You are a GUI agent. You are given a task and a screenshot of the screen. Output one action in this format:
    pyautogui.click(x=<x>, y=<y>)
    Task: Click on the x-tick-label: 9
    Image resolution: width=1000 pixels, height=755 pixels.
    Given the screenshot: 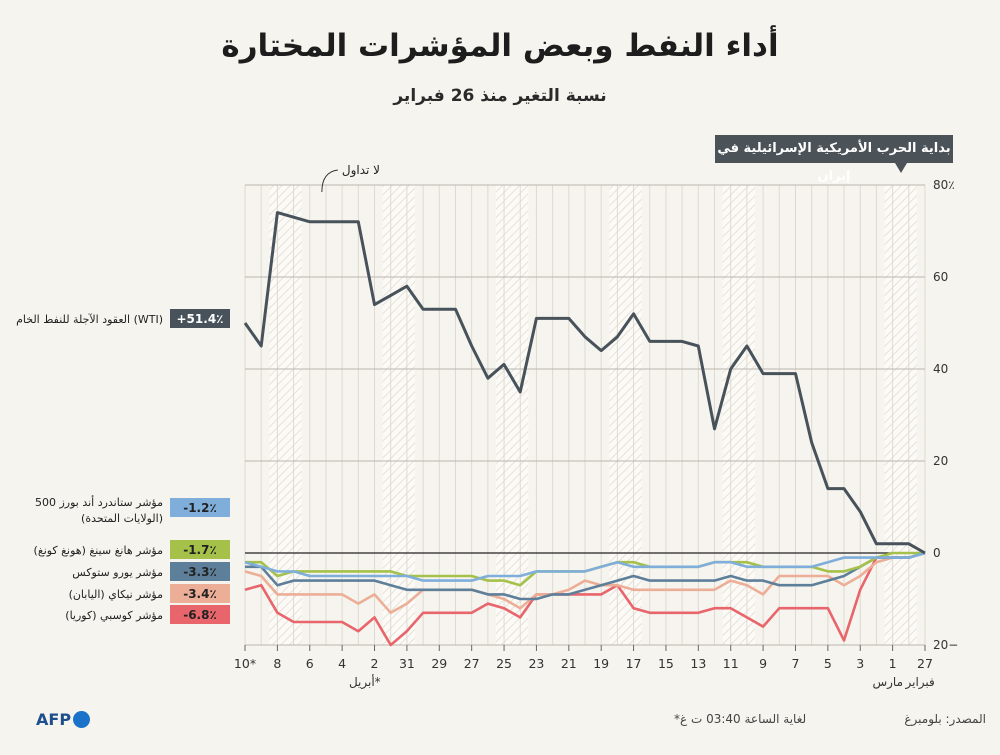 What is the action you would take?
    pyautogui.click(x=763, y=663)
    